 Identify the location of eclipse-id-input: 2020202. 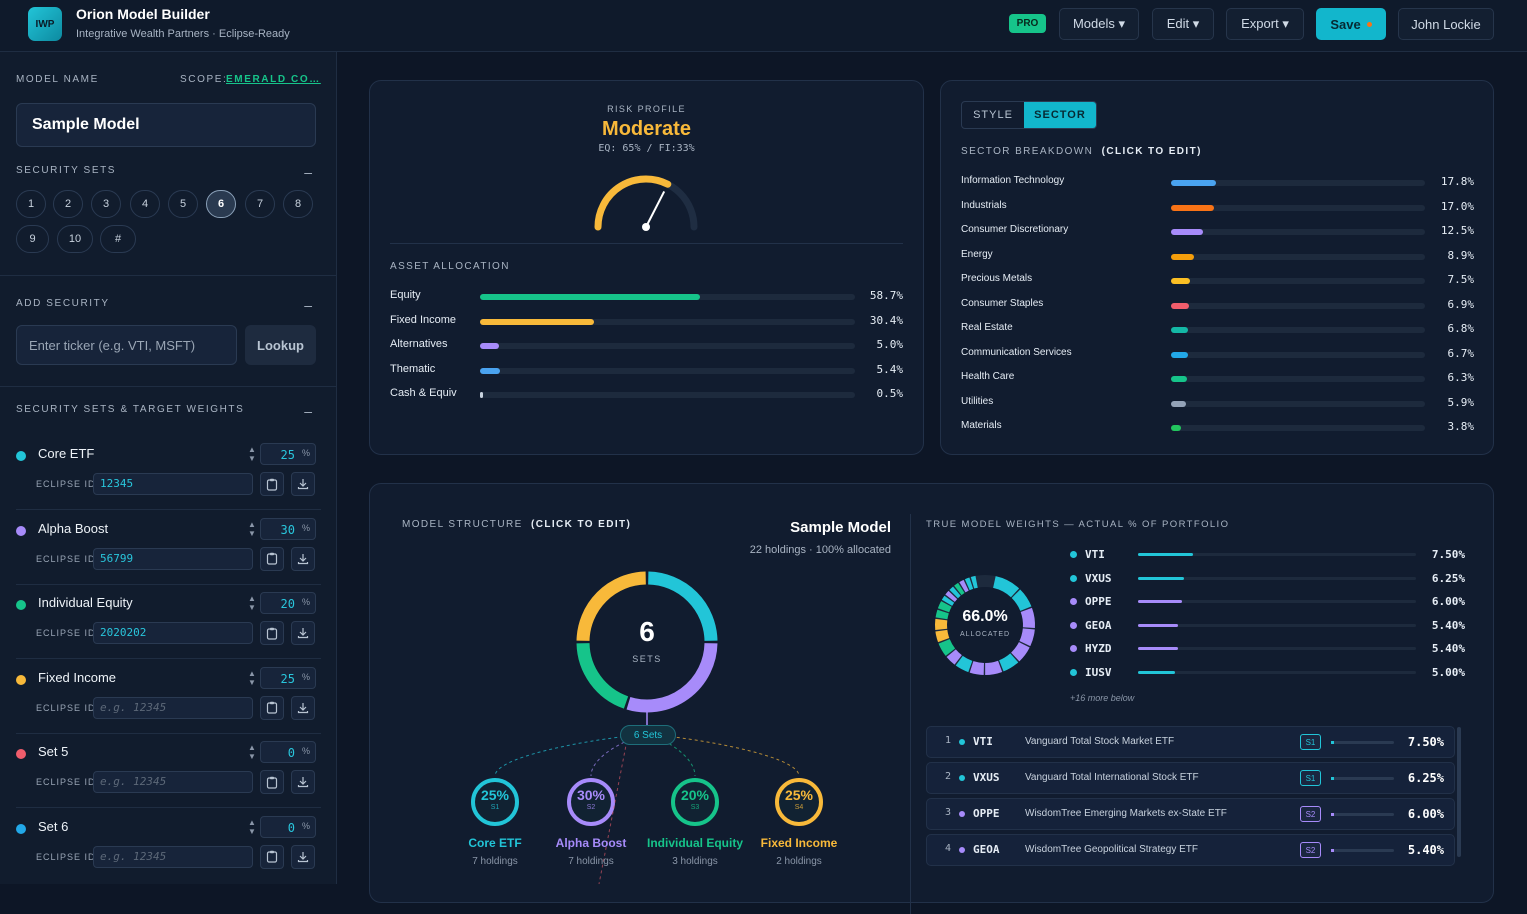
(173, 633).